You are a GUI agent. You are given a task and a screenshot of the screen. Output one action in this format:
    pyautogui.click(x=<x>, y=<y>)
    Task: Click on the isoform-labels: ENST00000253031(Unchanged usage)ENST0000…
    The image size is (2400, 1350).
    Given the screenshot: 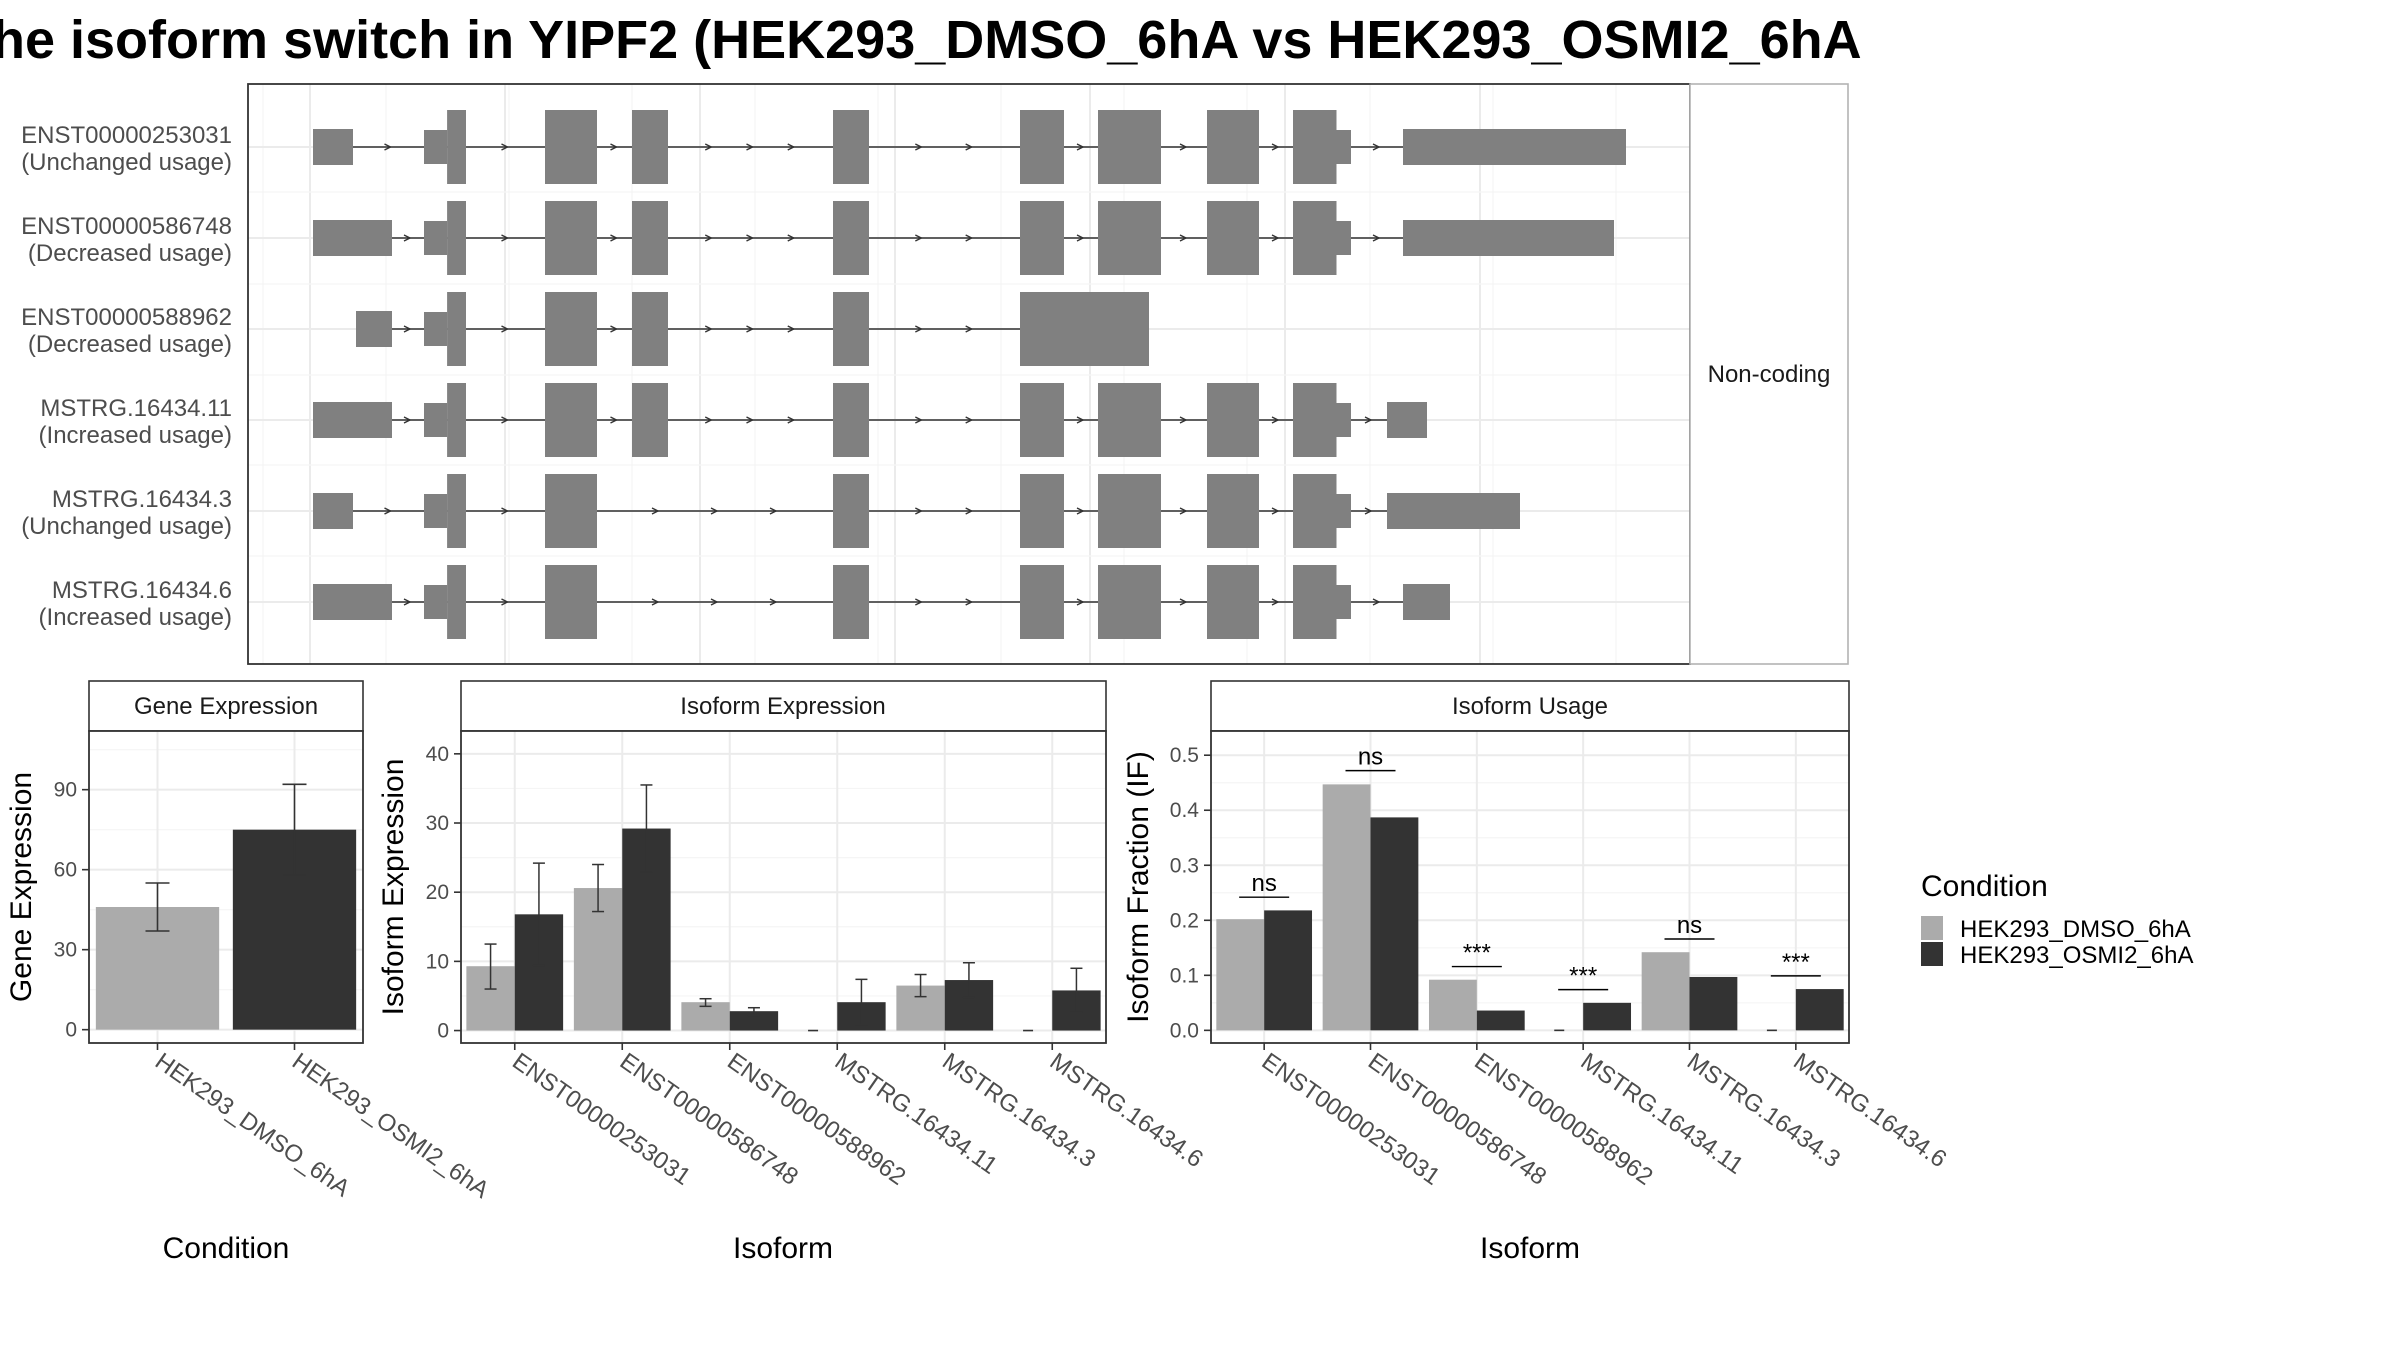 What is the action you would take?
    pyautogui.click(x=126, y=376)
    